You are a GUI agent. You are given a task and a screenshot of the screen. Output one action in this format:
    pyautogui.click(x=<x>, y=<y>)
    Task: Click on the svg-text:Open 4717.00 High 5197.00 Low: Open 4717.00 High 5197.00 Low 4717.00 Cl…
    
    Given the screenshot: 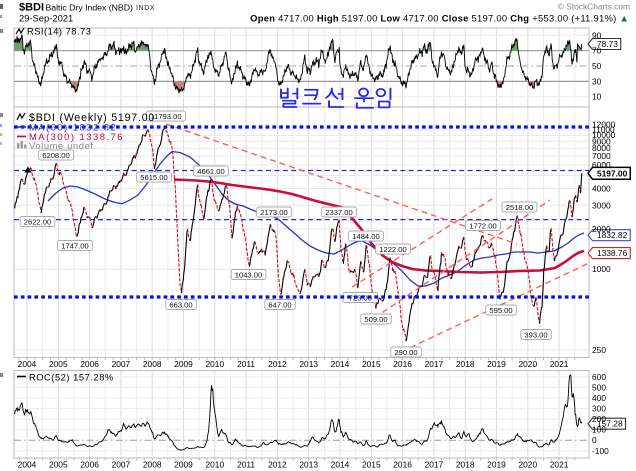 What is the action you would take?
    pyautogui.click(x=439, y=18)
    